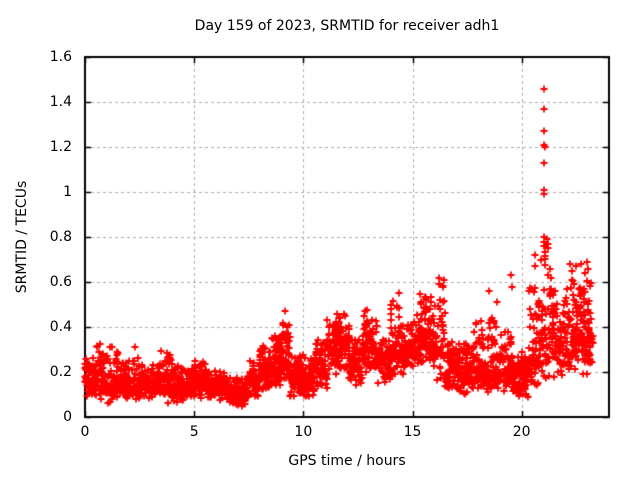 This screenshot has width=640, height=480. Describe the element at coordinates (347, 461) in the screenshot. I see `x-axis-label: GPS time / hours` at that location.